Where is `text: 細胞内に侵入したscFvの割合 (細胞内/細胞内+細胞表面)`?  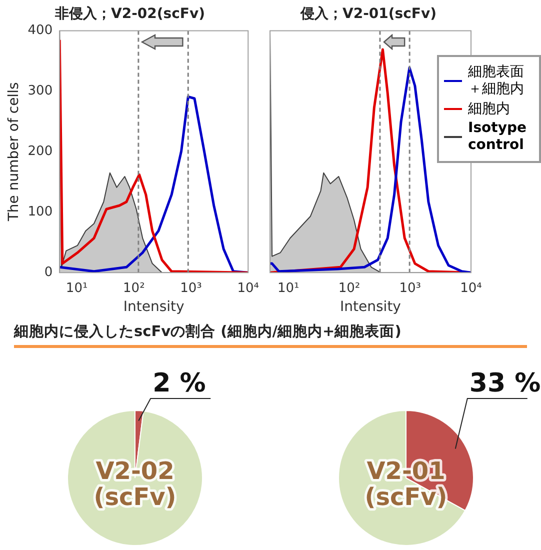 text: 細胞内に侵入したscFvの割合 (細胞内/細胞内+細胞表面) is located at coordinates (270, 335).